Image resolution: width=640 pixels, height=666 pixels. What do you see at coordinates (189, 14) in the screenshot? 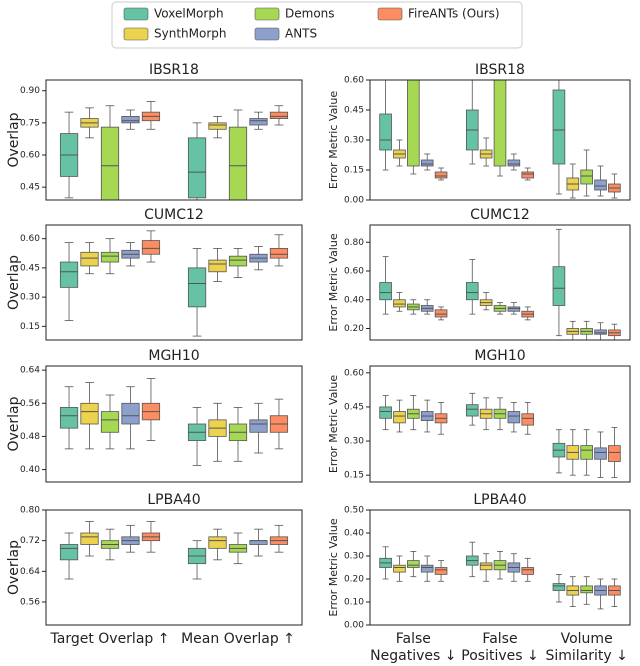
I see `legend-label: VoxelMorph` at bounding box center [189, 14].